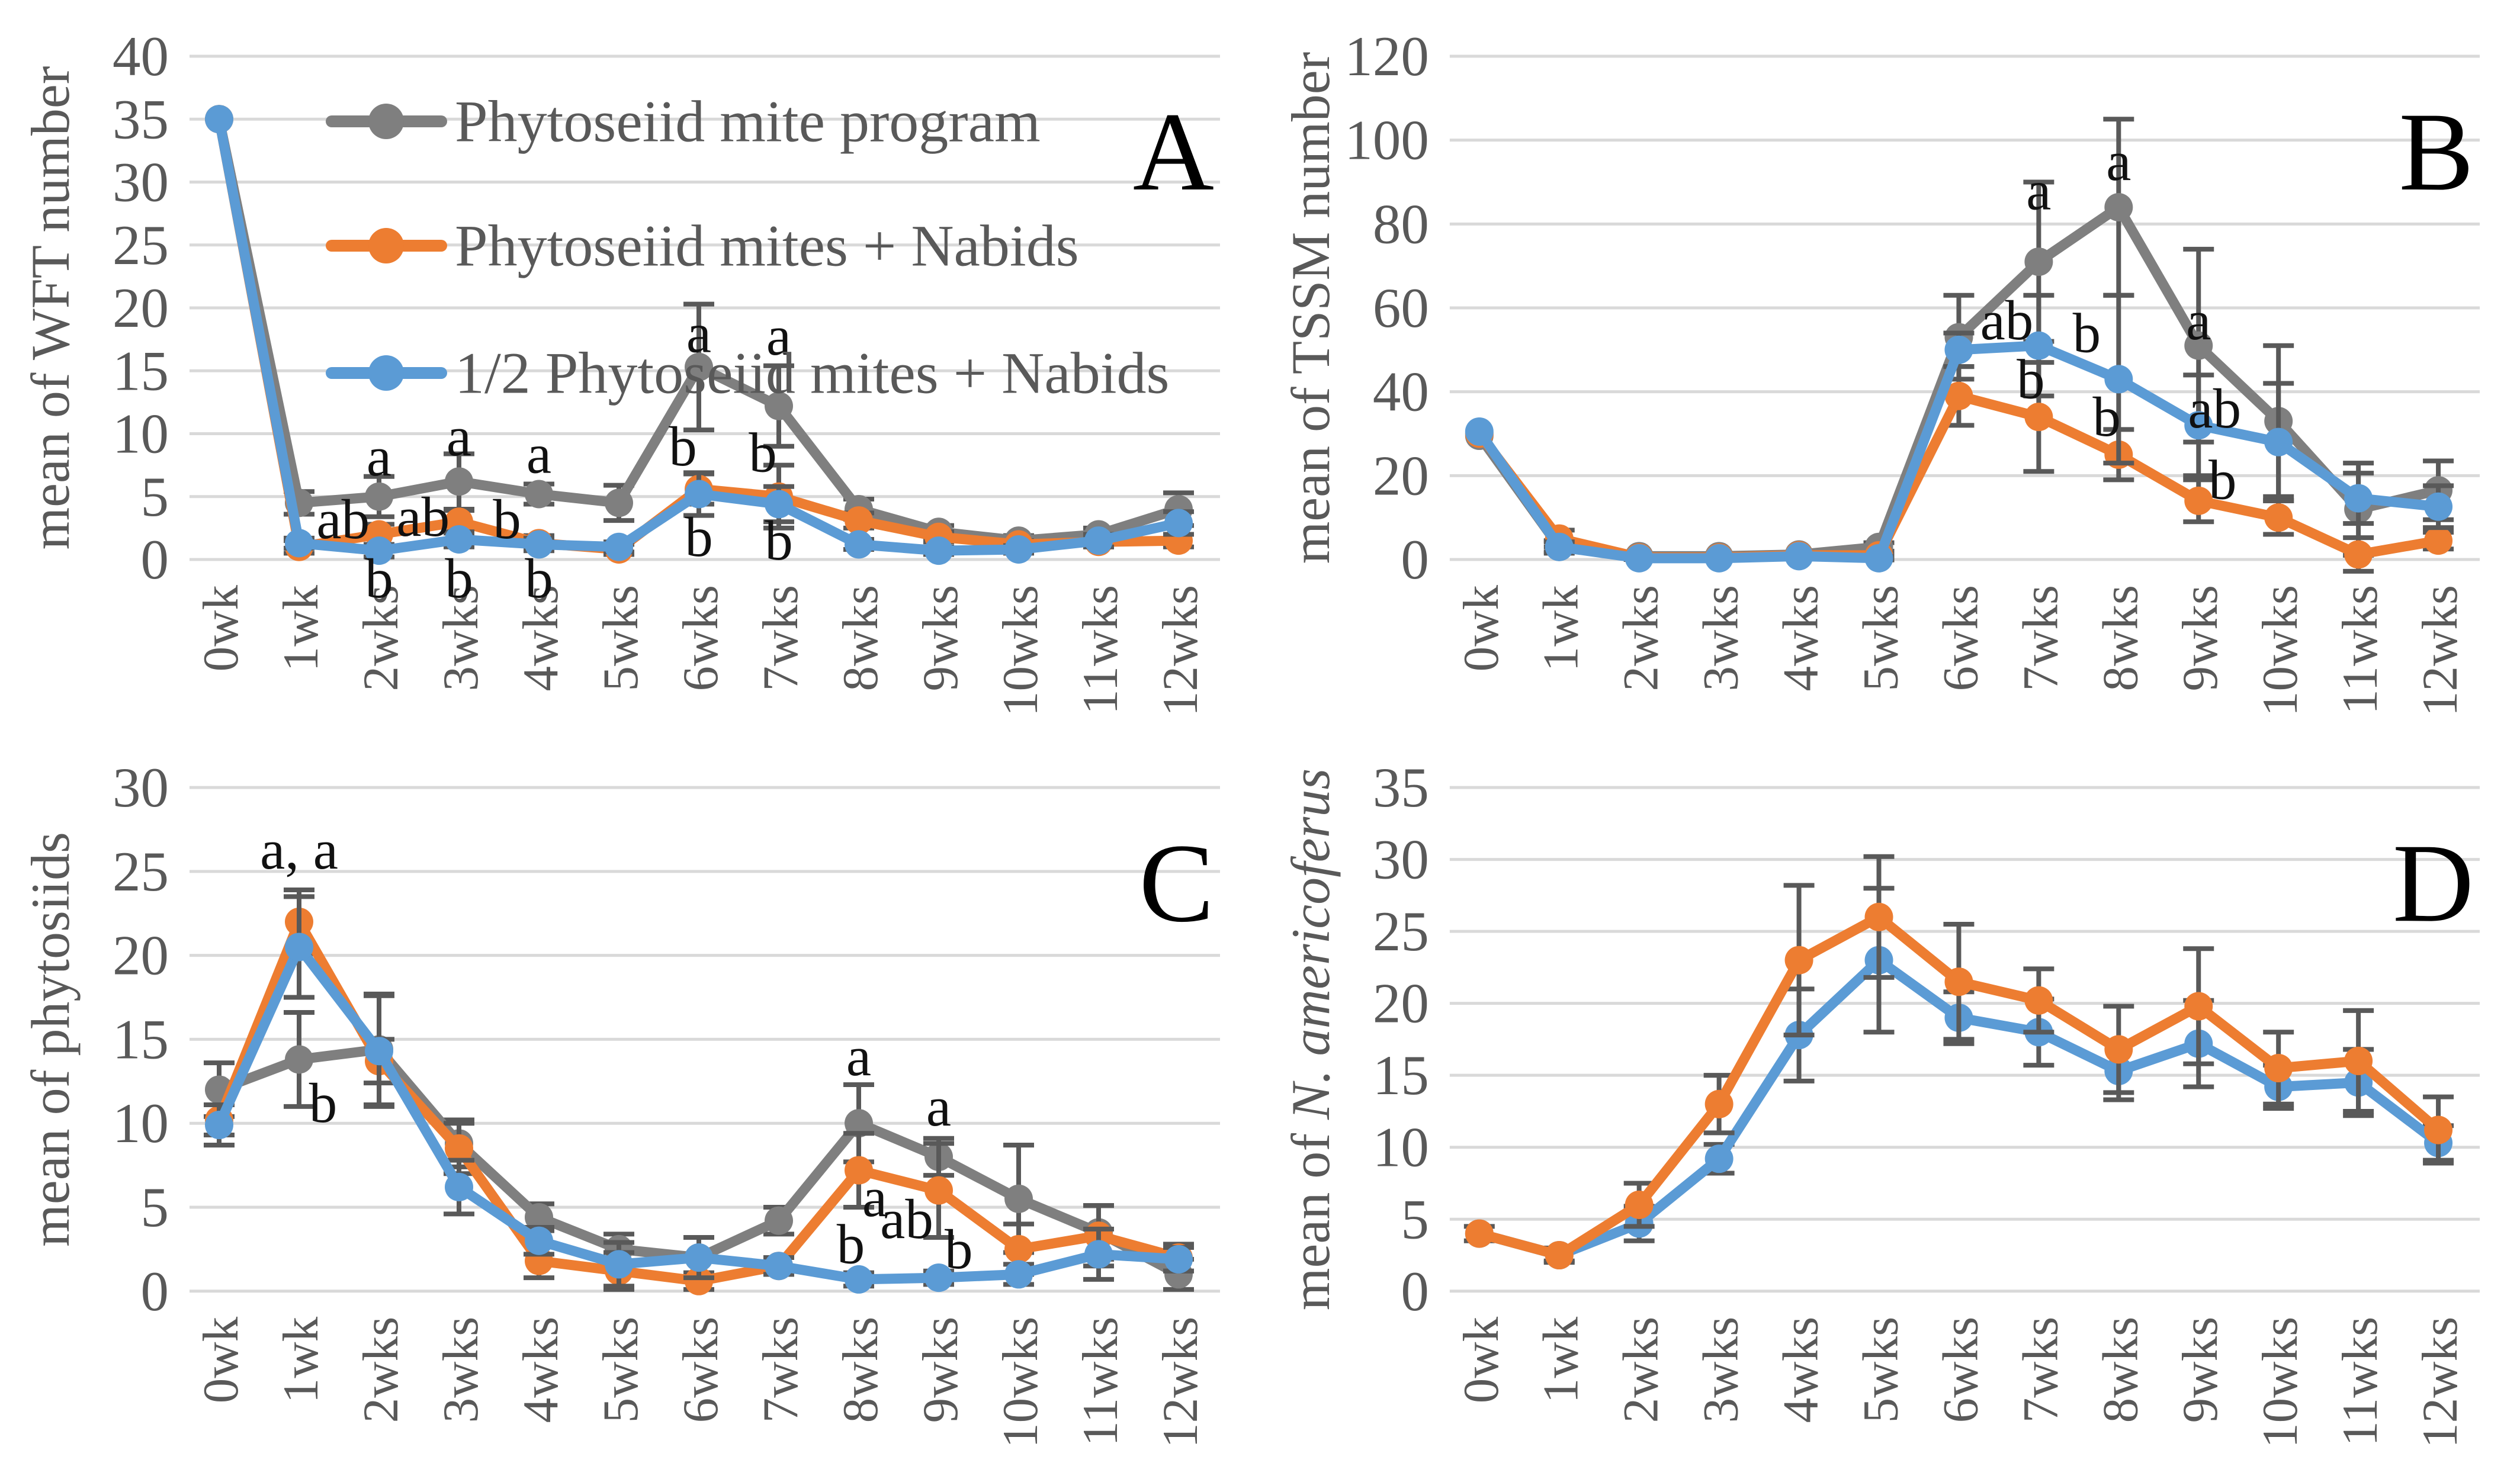 This screenshot has height=1463, width=2520. I want to click on y-tick-label: 25, so click(1401, 931).